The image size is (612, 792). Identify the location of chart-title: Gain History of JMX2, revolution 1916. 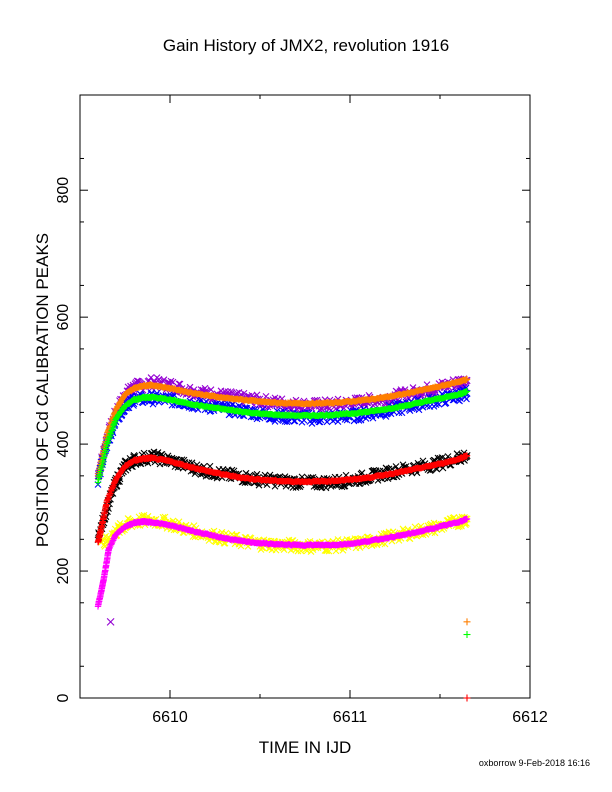
(306, 45).